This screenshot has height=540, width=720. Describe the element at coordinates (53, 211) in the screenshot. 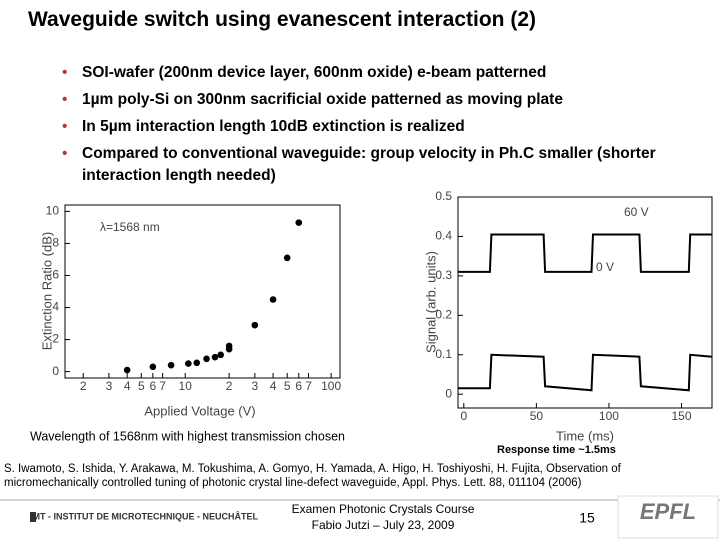

I see `y-tick-label: 10` at that location.